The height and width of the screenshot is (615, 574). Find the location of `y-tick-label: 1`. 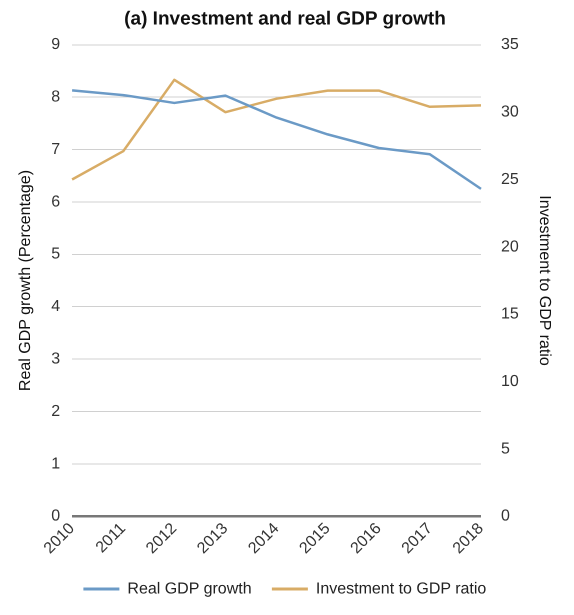

y-tick-label: 1 is located at coordinates (55, 463).